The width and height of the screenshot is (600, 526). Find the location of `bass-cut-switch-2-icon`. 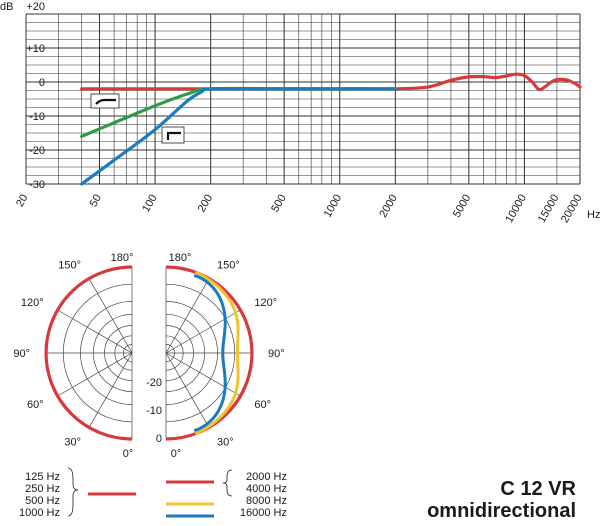

bass-cut-switch-2-icon is located at coordinates (173, 135).